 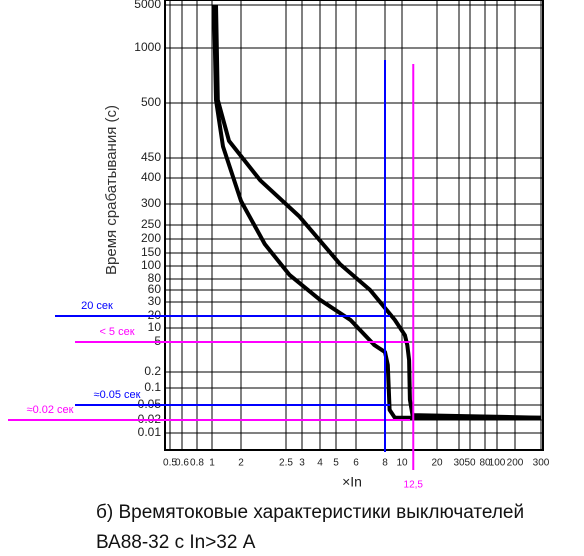 What do you see at coordinates (414, 485) in the screenshot?
I see `reference-label: 12,5` at bounding box center [414, 485].